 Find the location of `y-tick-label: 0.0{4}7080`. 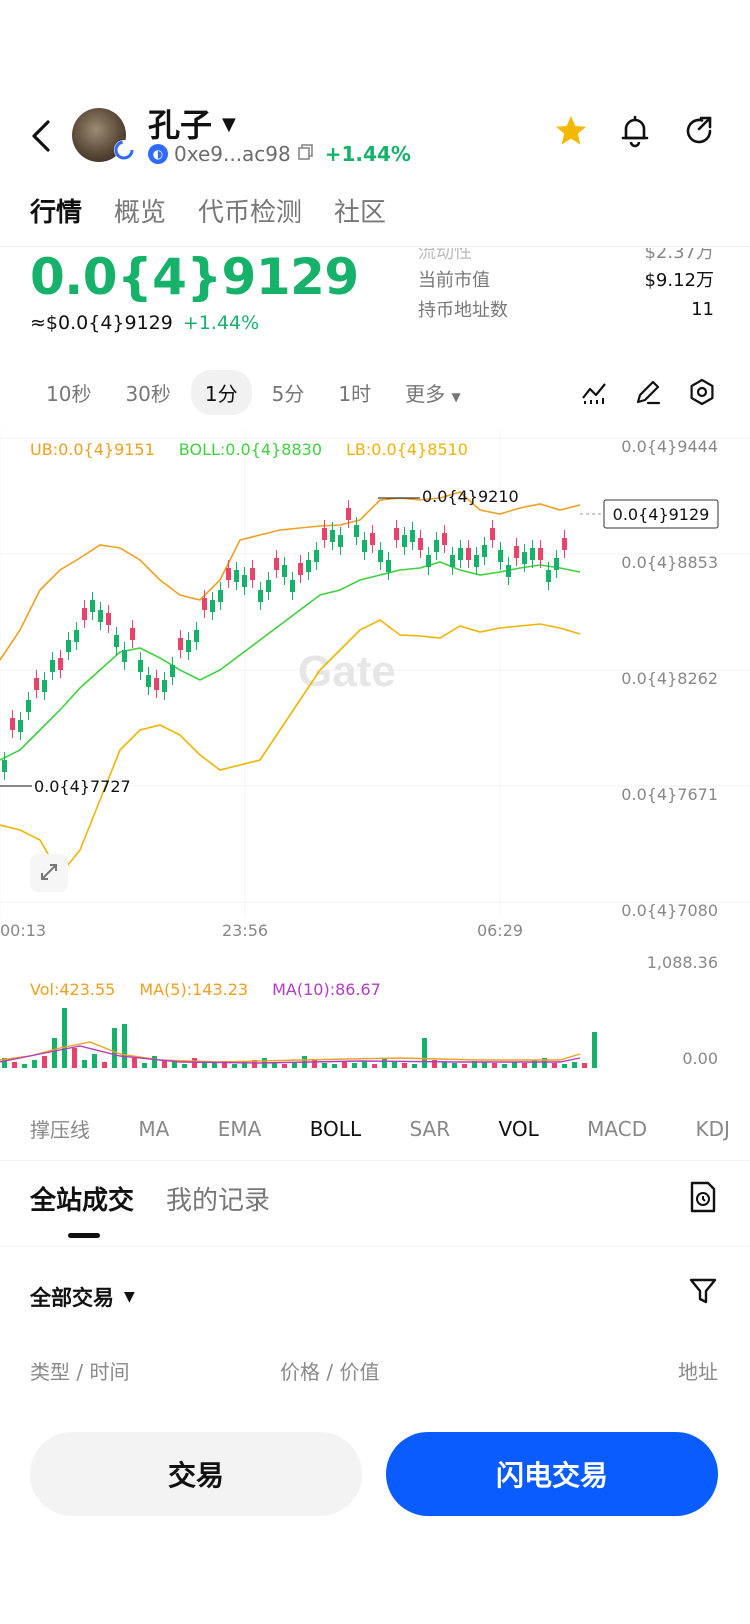

y-tick-label: 0.0{4}7080 is located at coordinates (669, 910).